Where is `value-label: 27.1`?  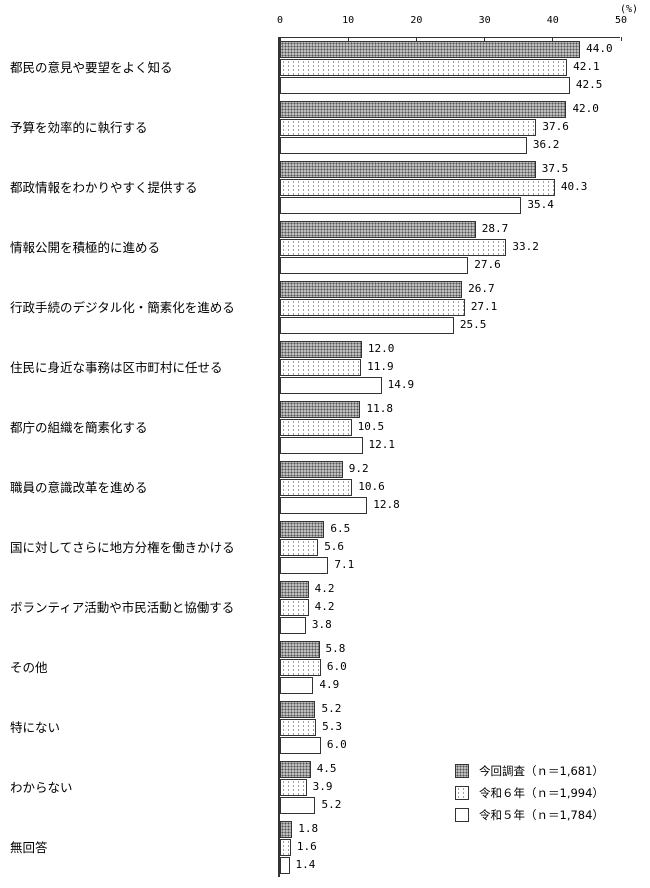 value-label: 27.1 is located at coordinates (484, 306).